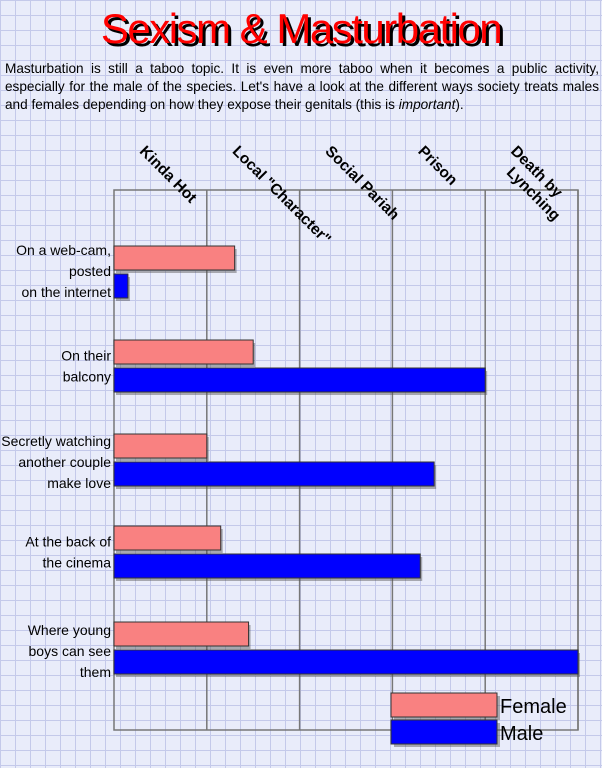 This screenshot has width=602, height=768. I want to click on intro-end: )., so click(459, 104).